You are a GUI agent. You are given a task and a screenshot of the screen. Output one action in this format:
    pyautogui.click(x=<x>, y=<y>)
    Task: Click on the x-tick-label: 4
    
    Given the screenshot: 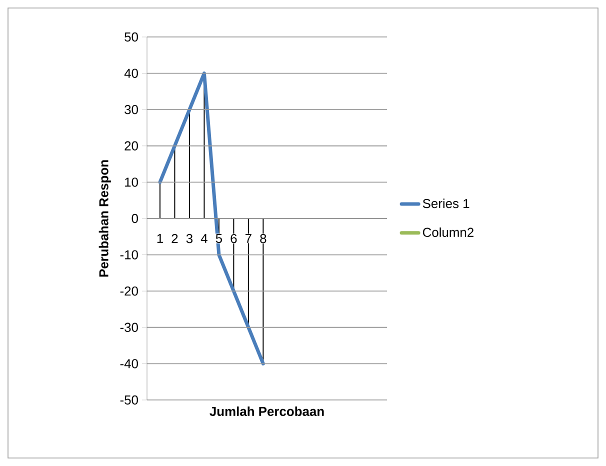 What is the action you would take?
    pyautogui.click(x=204, y=238)
    